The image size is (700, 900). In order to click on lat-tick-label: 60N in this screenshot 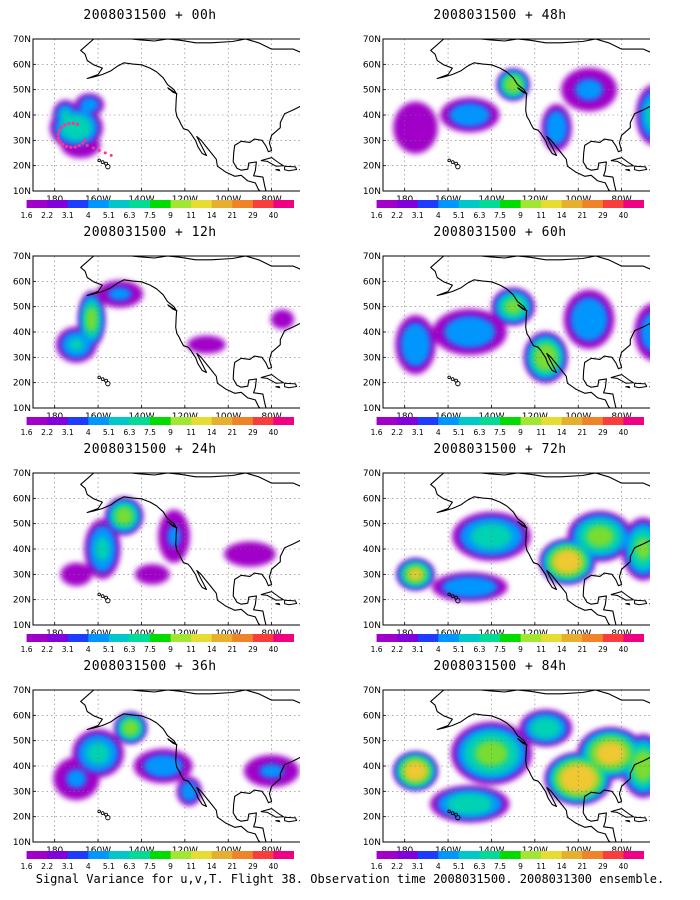, I will do `click(372, 65)`.